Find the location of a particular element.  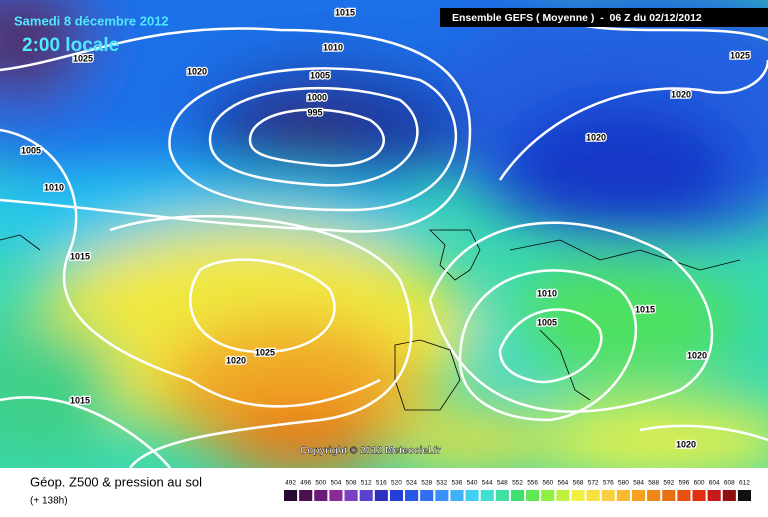

legend-value: 600 is located at coordinates (699, 483).